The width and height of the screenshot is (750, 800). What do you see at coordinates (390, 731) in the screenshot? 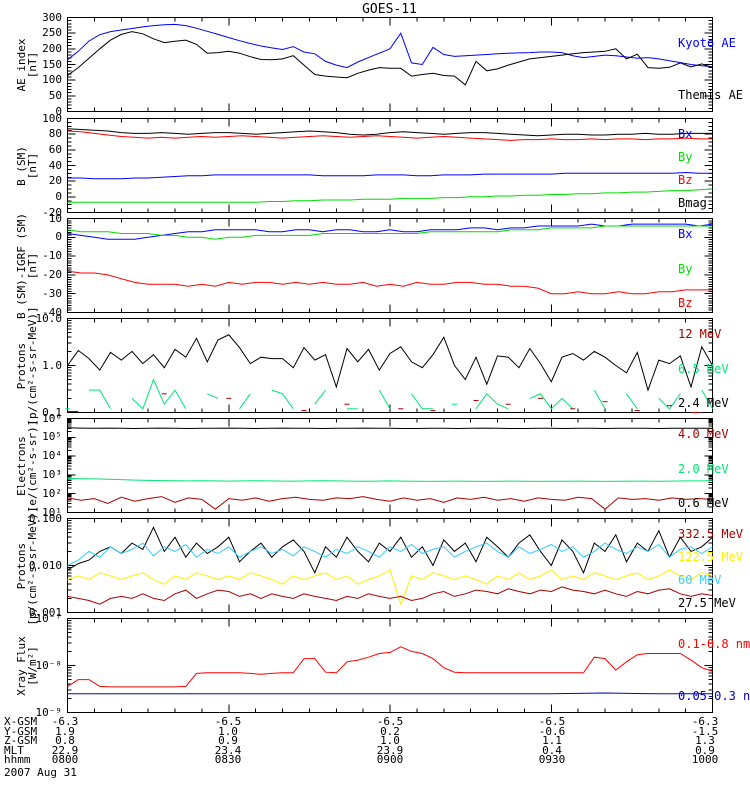
I see `footer-value: 0.2` at bounding box center [390, 731].